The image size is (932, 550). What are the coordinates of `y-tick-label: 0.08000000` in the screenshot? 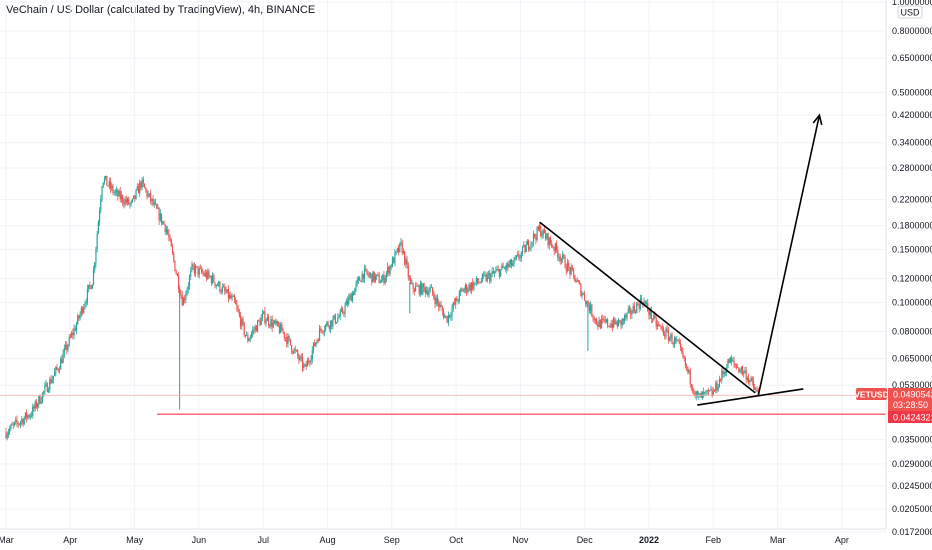 It's located at (912, 331).